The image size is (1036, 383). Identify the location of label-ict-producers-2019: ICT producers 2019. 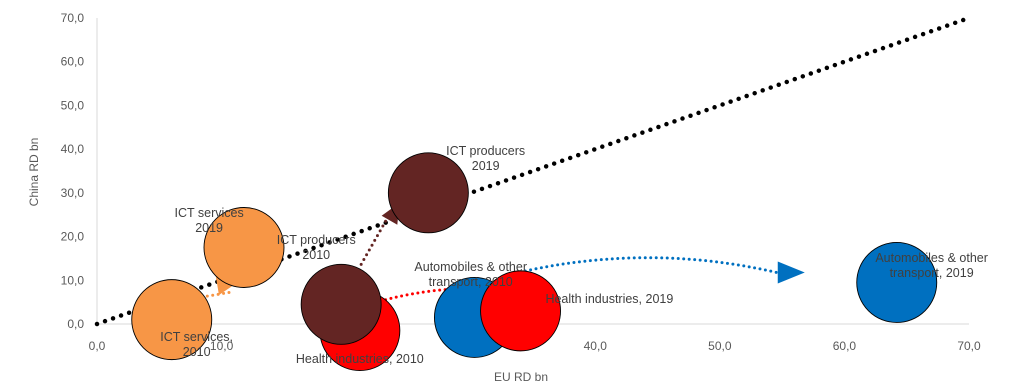
(485, 158).